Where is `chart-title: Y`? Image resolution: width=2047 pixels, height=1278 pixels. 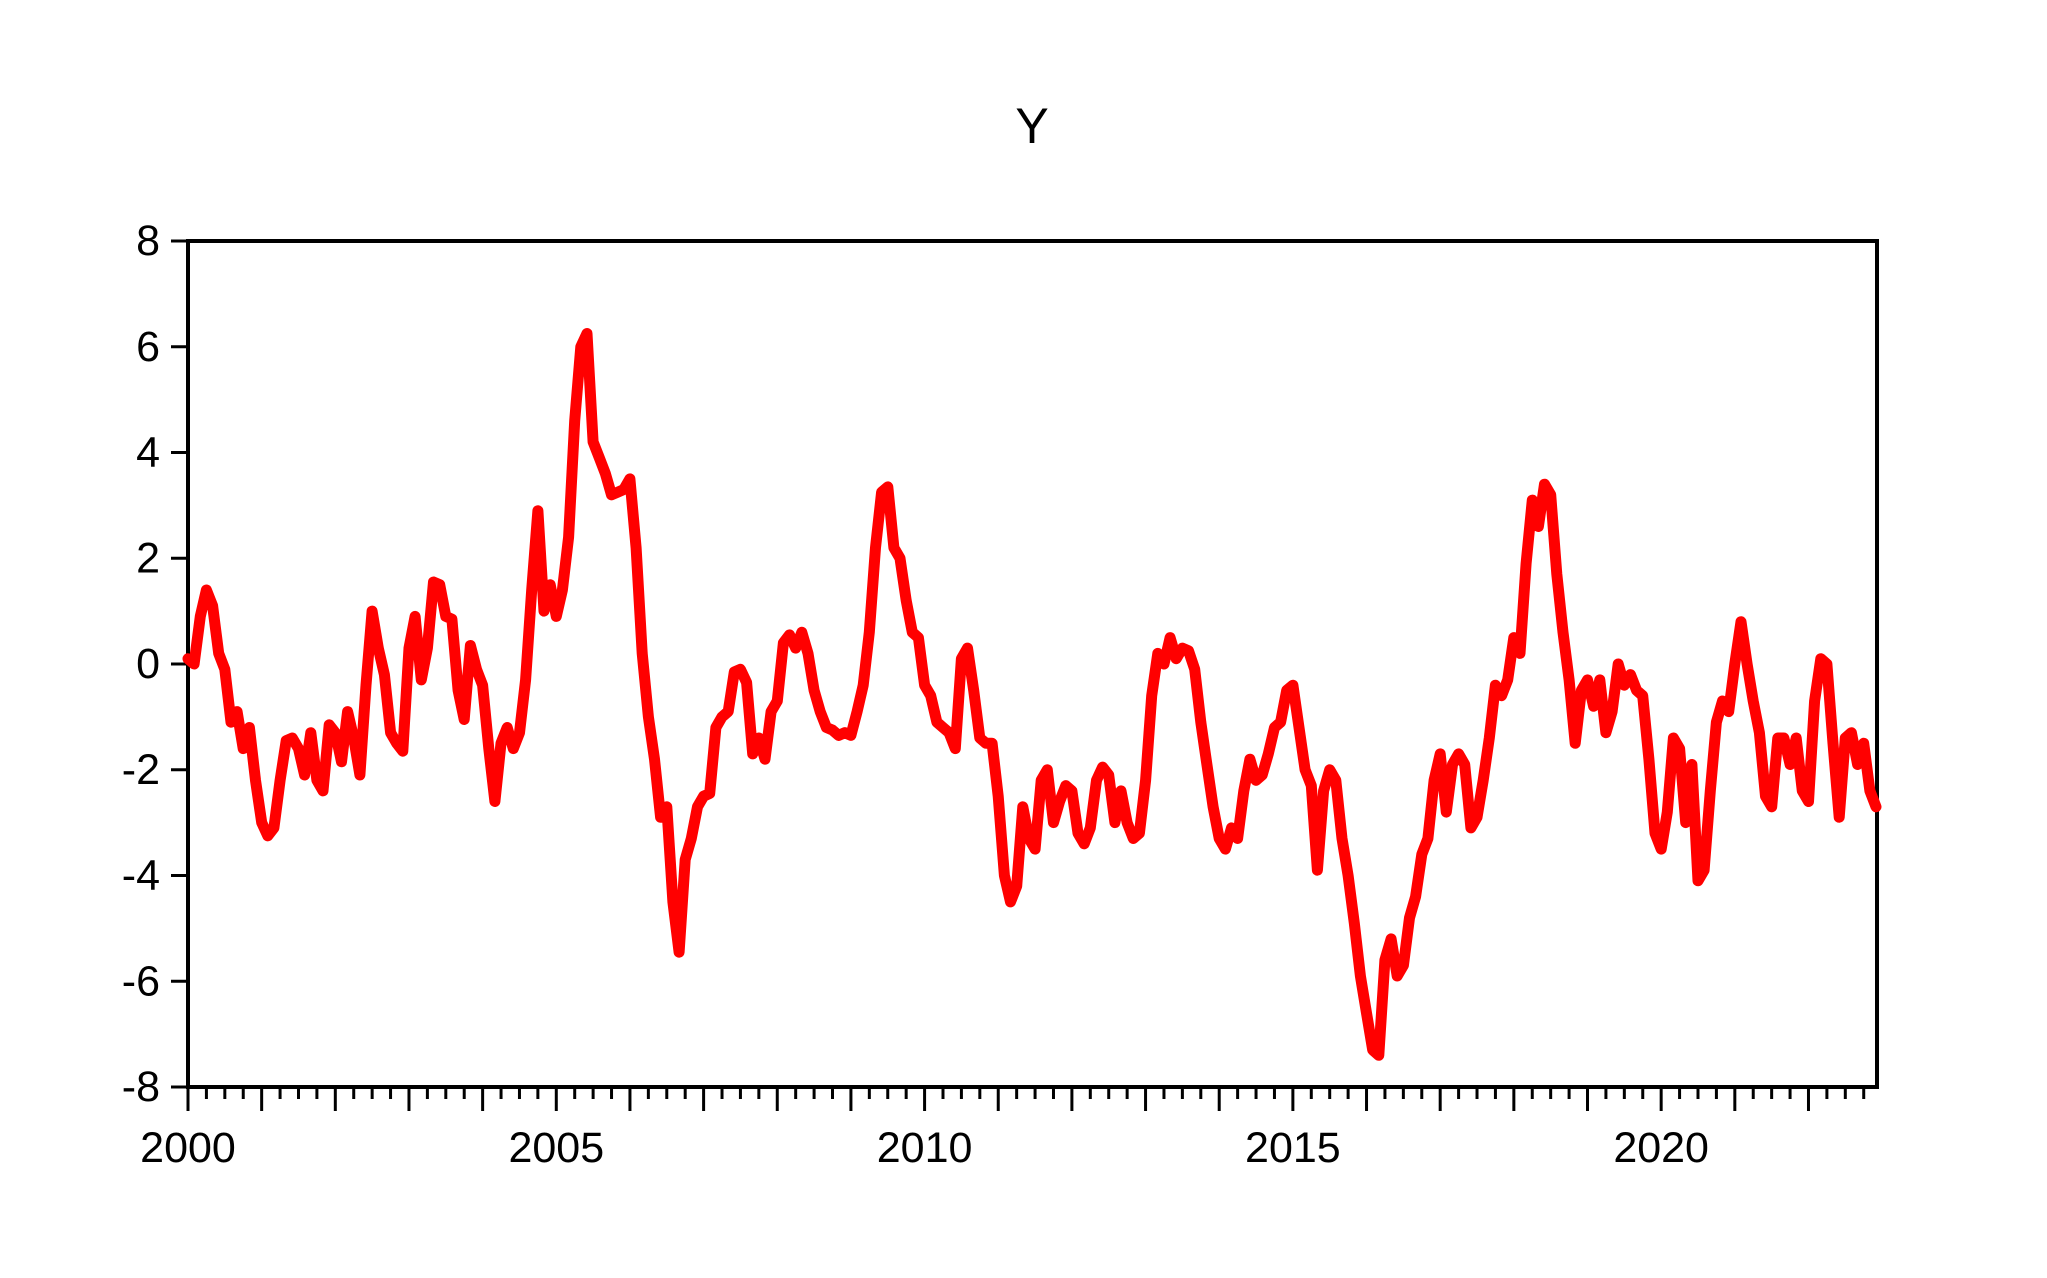 chart-title: Y is located at coordinates (1031, 126).